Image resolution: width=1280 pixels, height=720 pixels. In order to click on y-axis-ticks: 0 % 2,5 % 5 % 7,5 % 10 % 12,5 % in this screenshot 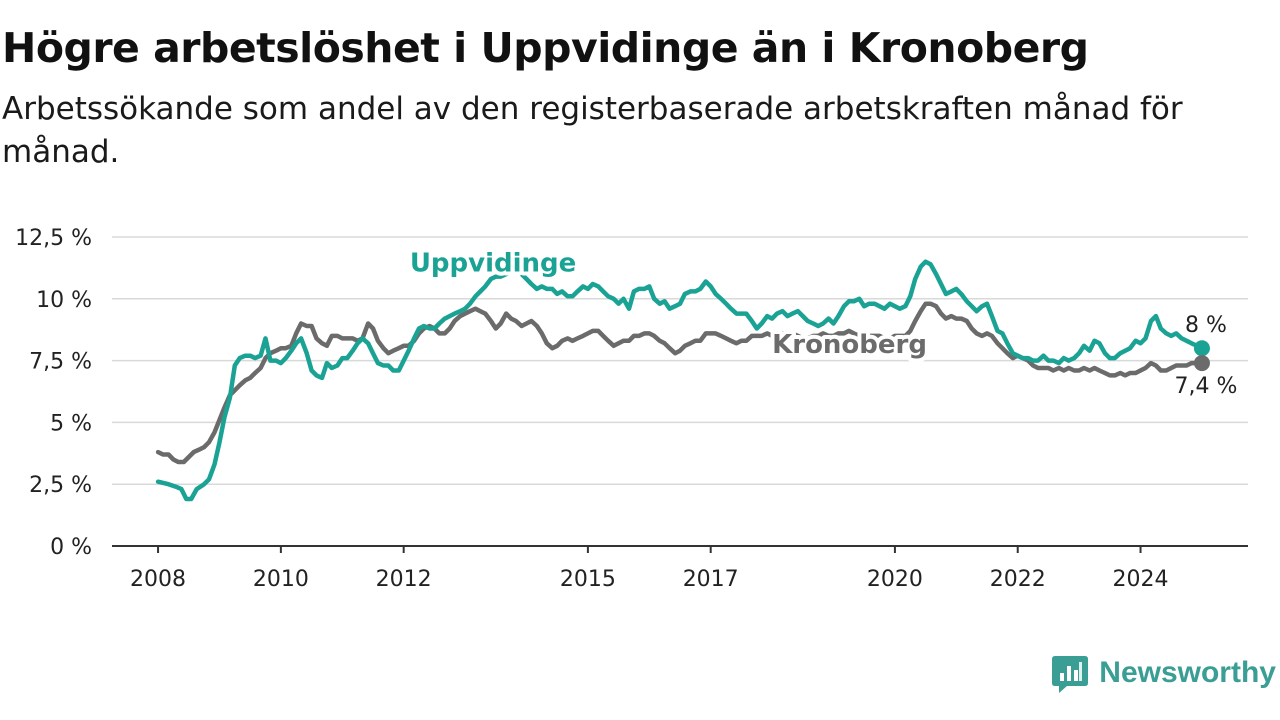, I will do `click(53, 393)`.